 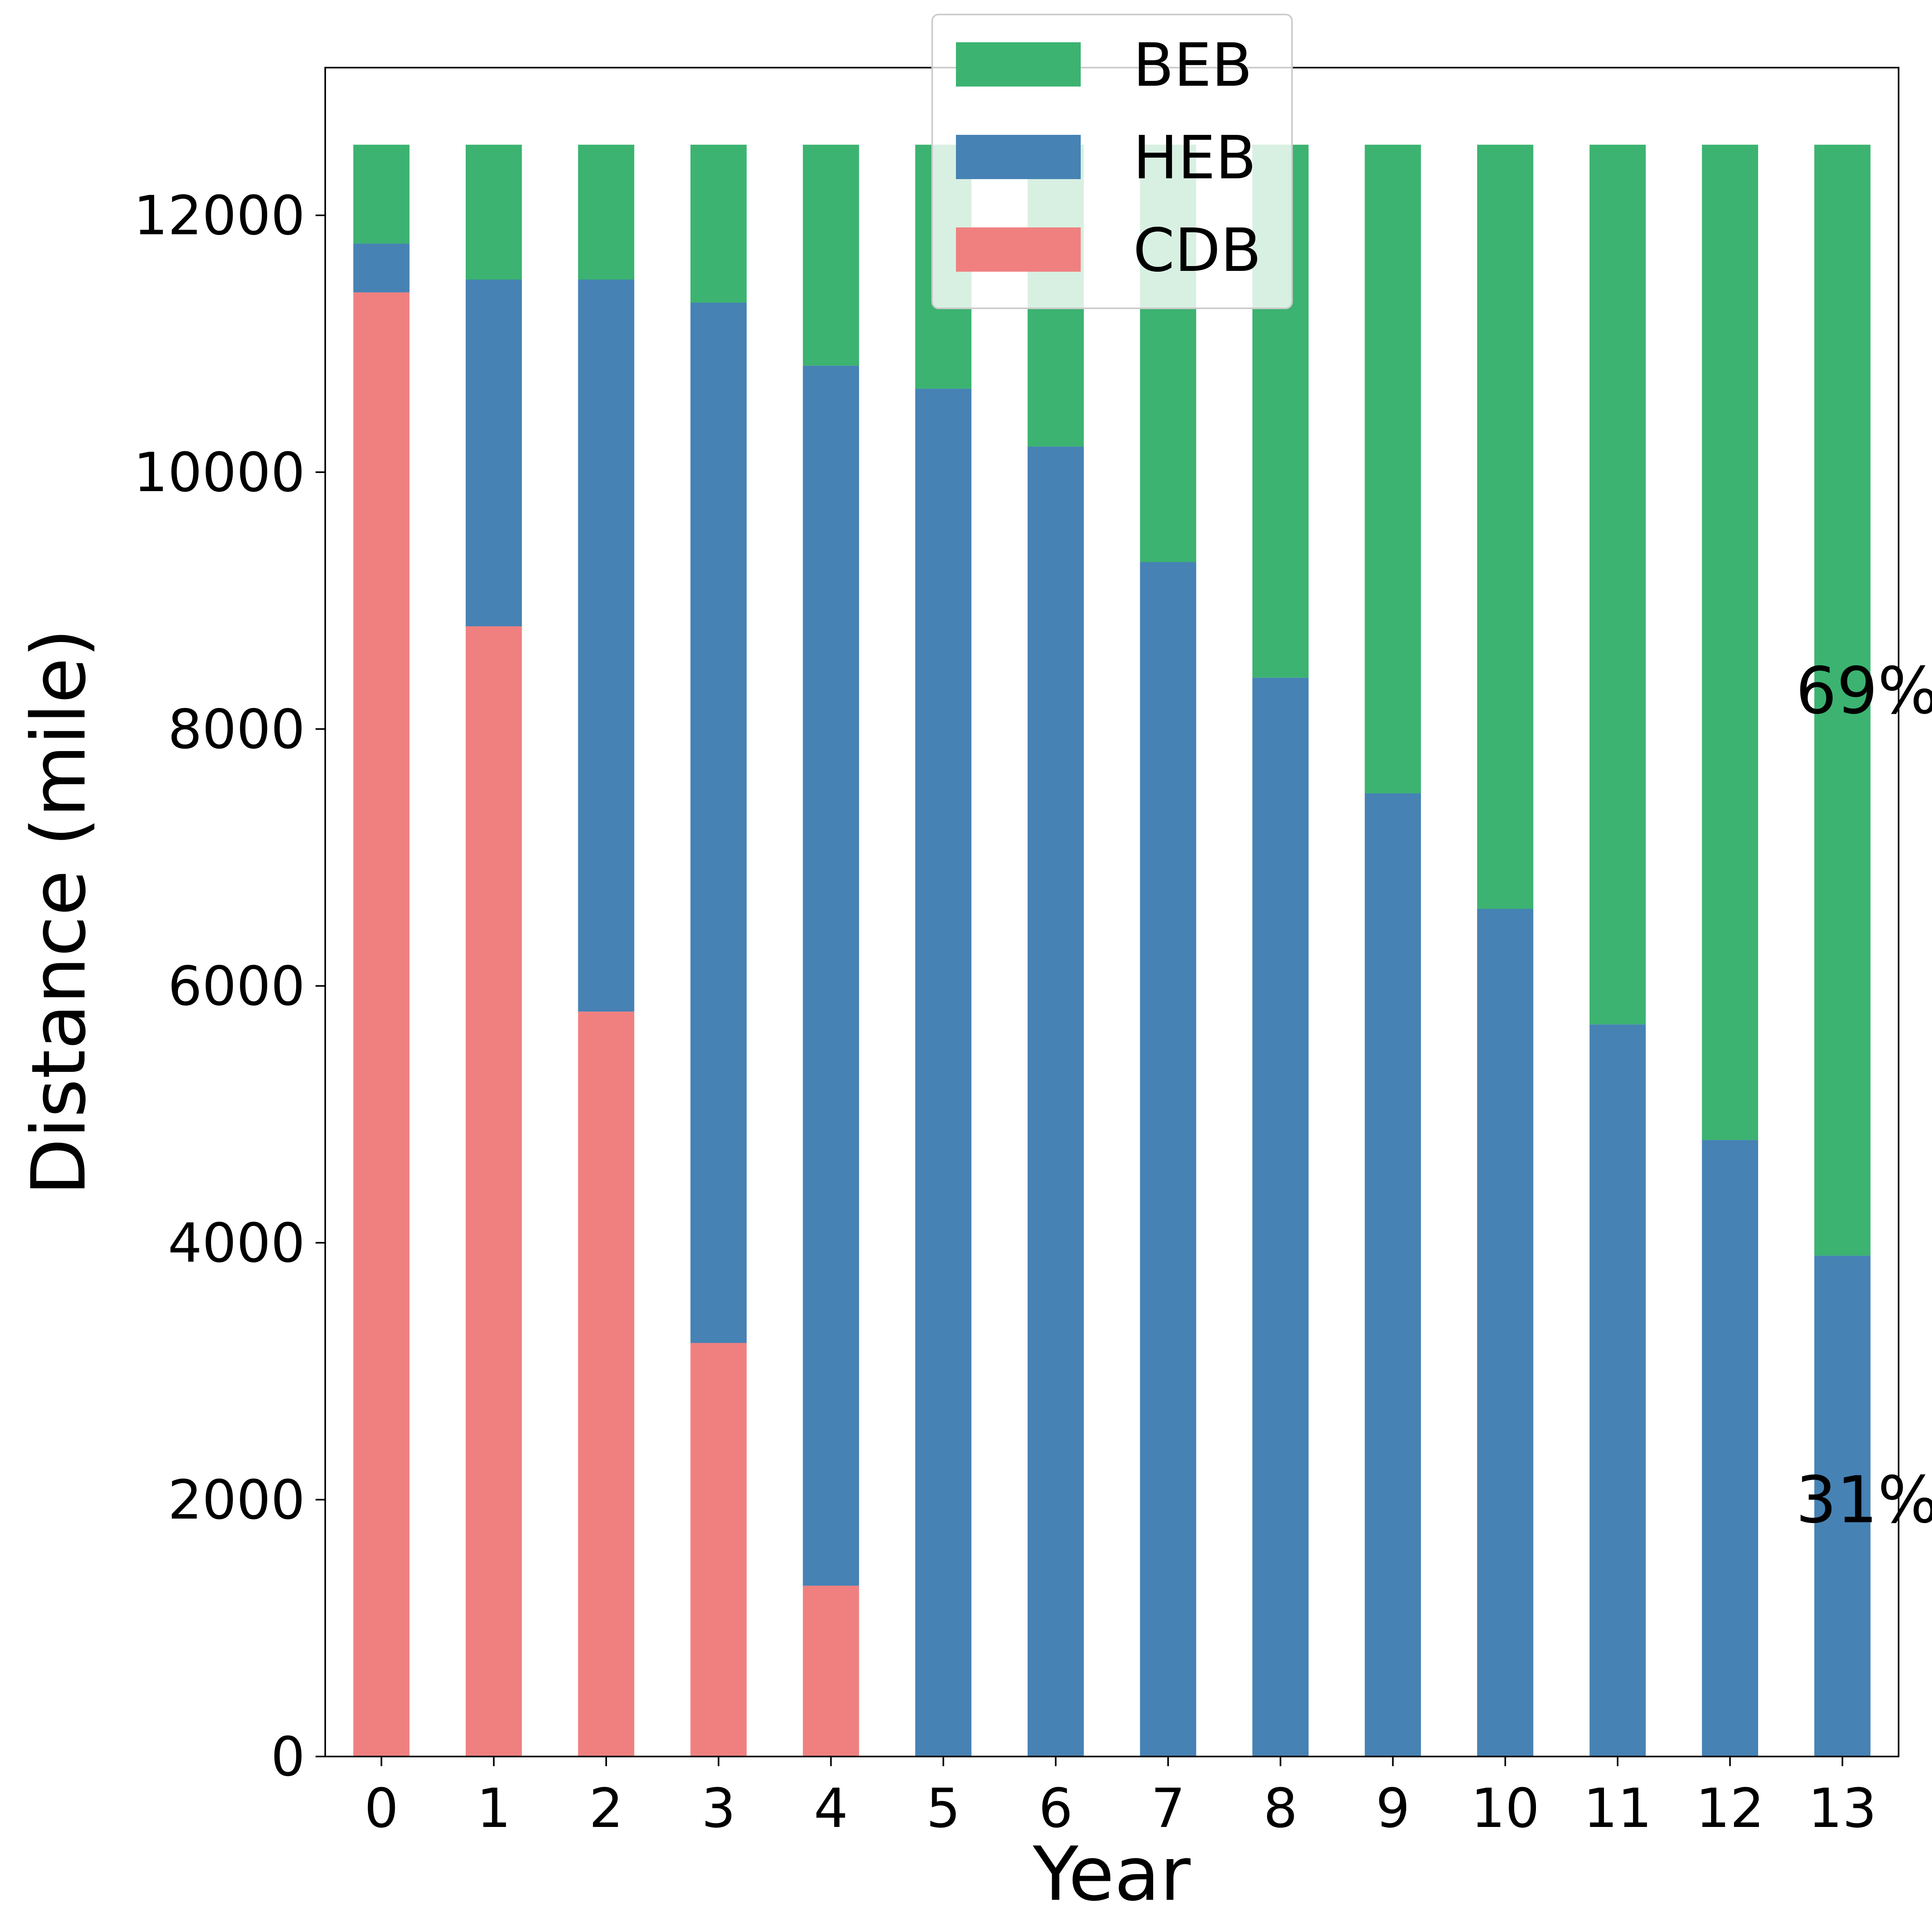 What do you see at coordinates (236, 1243) in the screenshot?
I see `y-tick-label: 4000` at bounding box center [236, 1243].